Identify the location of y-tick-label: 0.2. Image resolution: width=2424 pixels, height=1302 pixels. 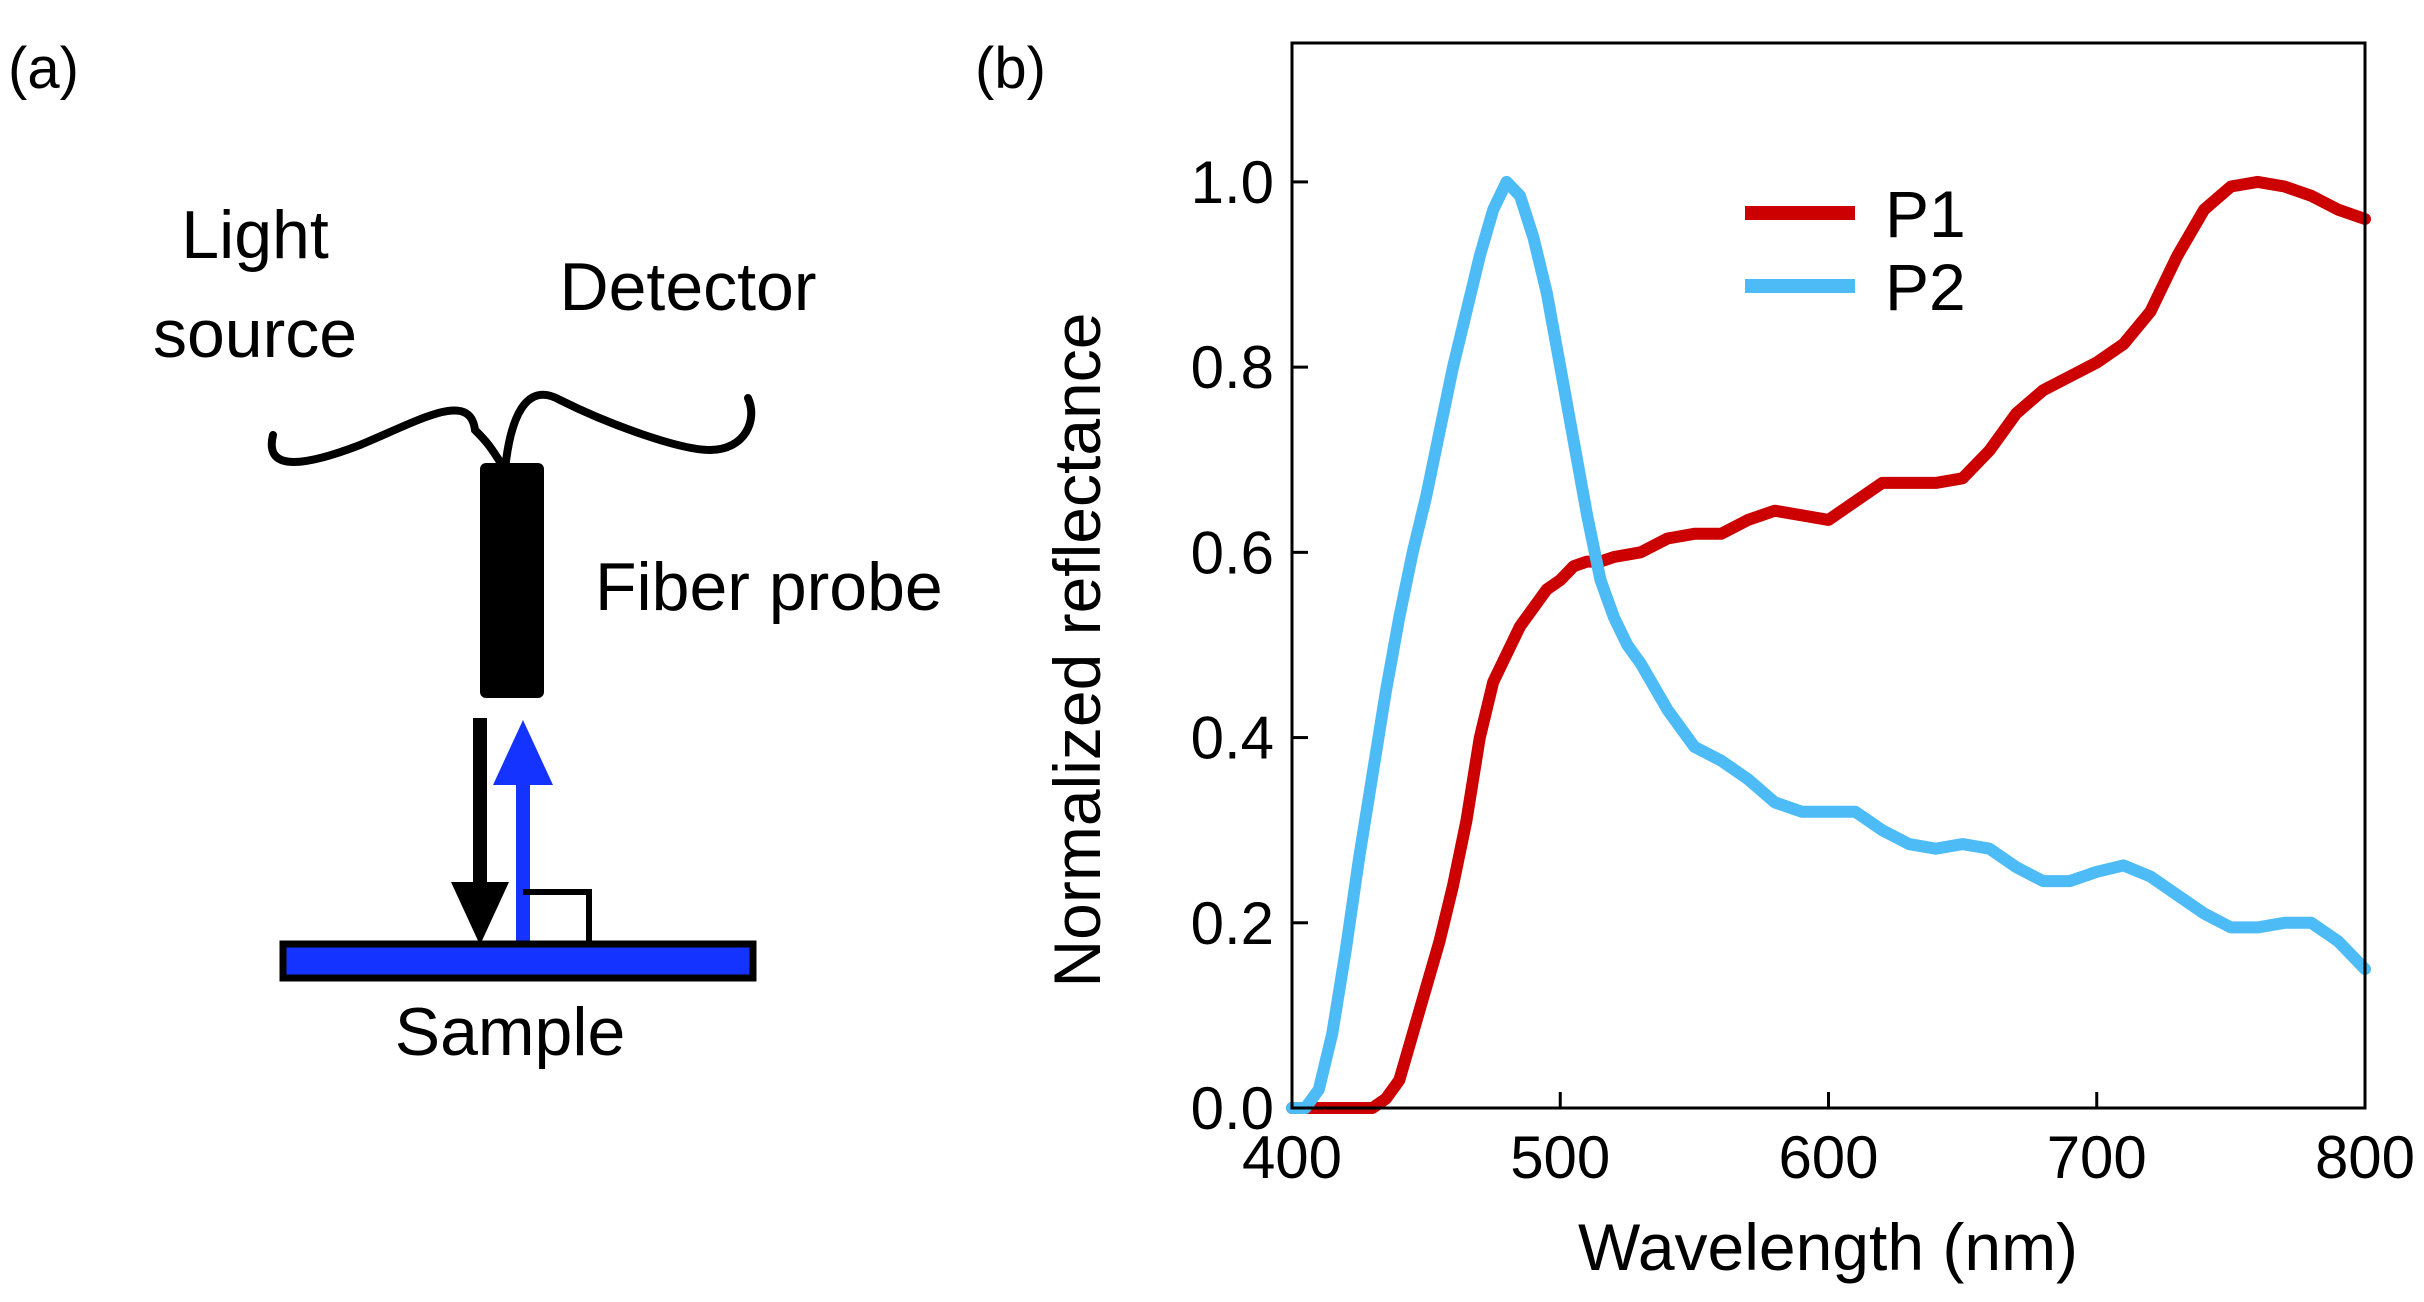
(1232, 923).